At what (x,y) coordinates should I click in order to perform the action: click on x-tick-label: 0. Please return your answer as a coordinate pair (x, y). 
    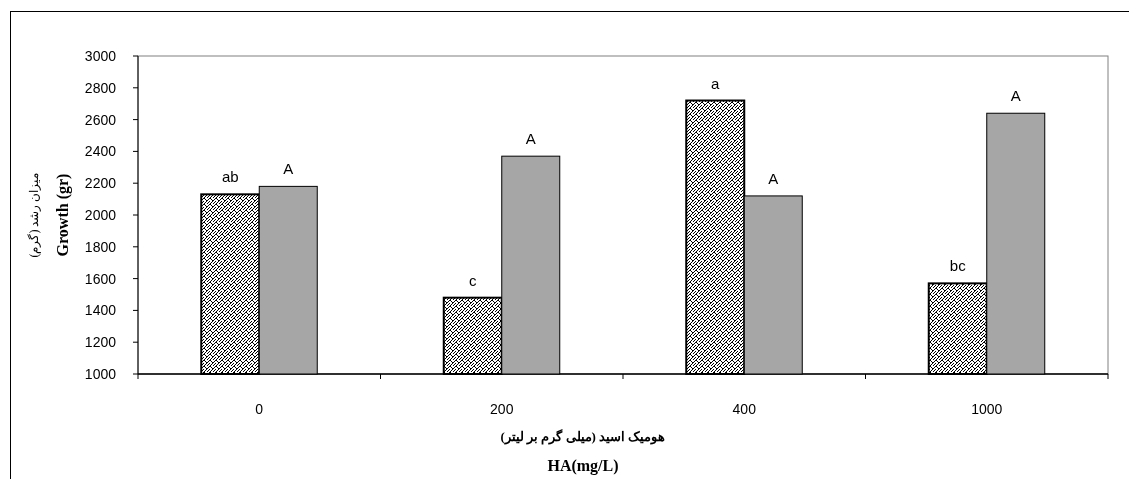
    Looking at the image, I should click on (259, 409).